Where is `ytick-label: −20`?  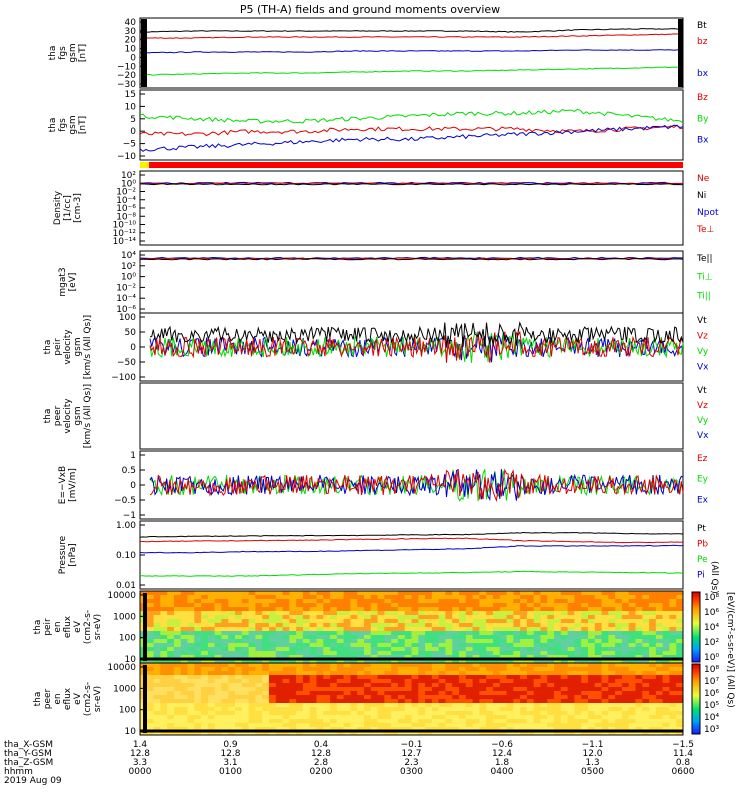 ytick-label: −20 is located at coordinates (126, 76).